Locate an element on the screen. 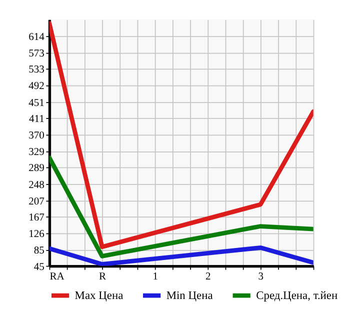 This screenshot has width=345, height=335. x-tick-label: 3 is located at coordinates (261, 276).